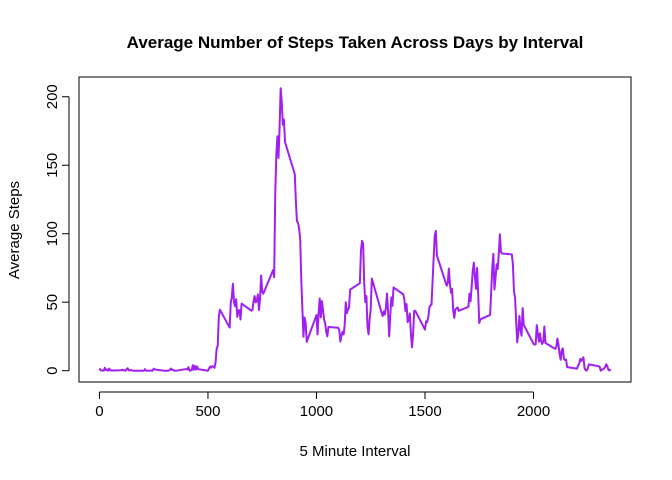 The height and width of the screenshot is (480, 672). I want to click on x-tick-label: 1500, so click(424, 411).